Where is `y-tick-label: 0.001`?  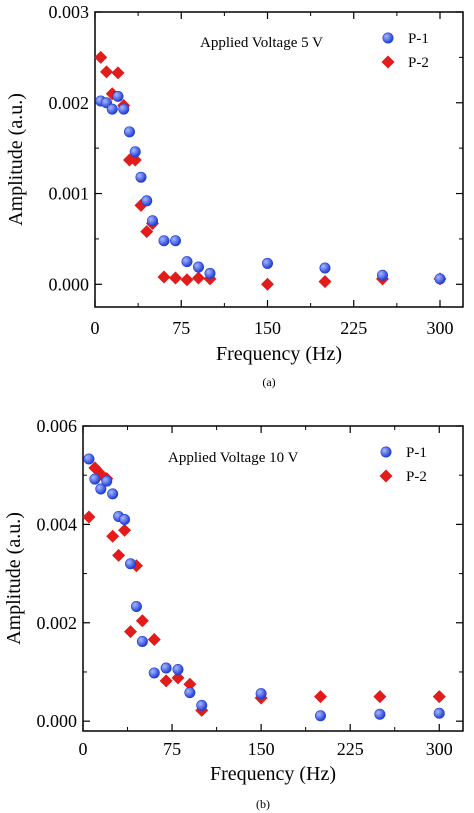
y-tick-label: 0.001 is located at coordinates (69, 194).